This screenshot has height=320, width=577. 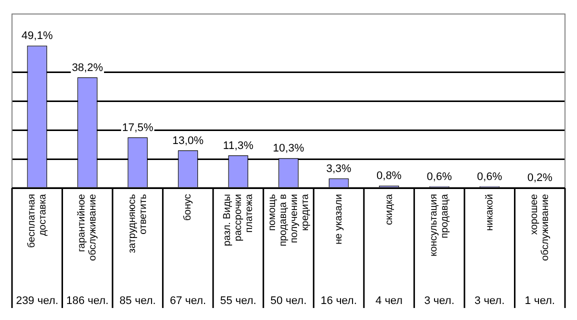 I want to click on x-tick-label: скидка, so click(x=389, y=209).